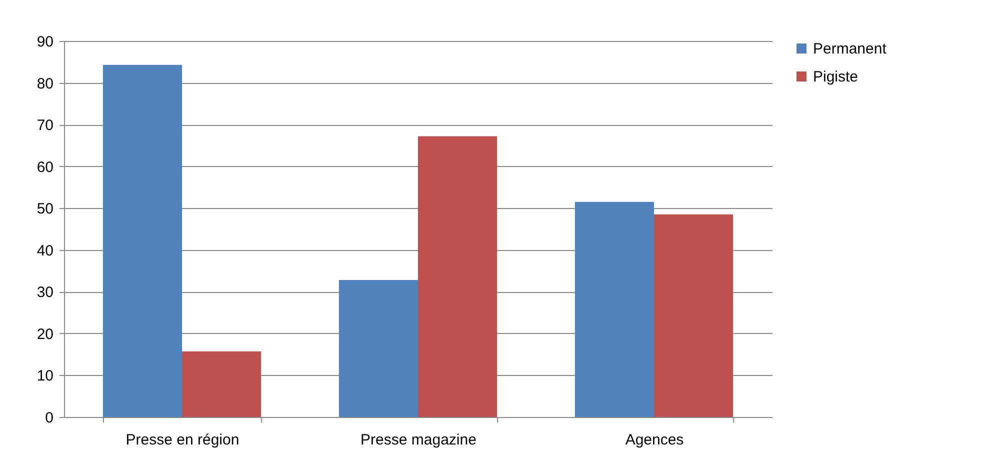 This screenshot has height=470, width=998. What do you see at coordinates (835, 77) in the screenshot?
I see `legend-label: Pigiste` at bounding box center [835, 77].